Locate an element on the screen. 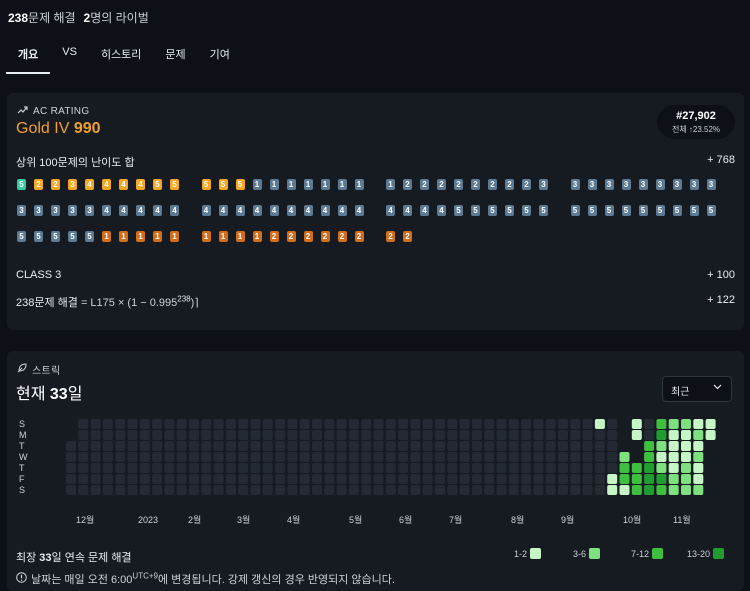  tier-badge: 3 is located at coordinates (21, 210).